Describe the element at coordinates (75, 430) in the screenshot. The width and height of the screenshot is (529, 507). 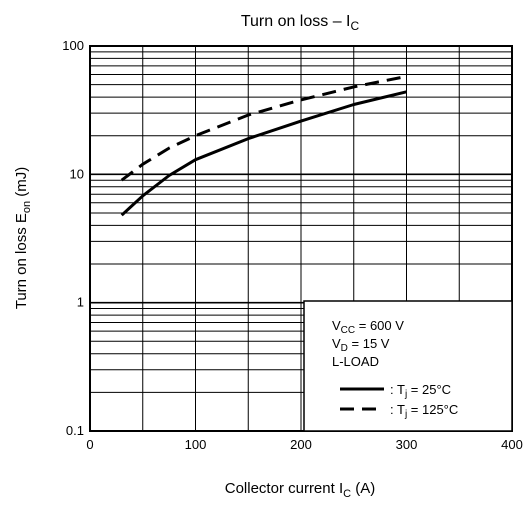
I see `y-tick-label: 0.1` at that location.